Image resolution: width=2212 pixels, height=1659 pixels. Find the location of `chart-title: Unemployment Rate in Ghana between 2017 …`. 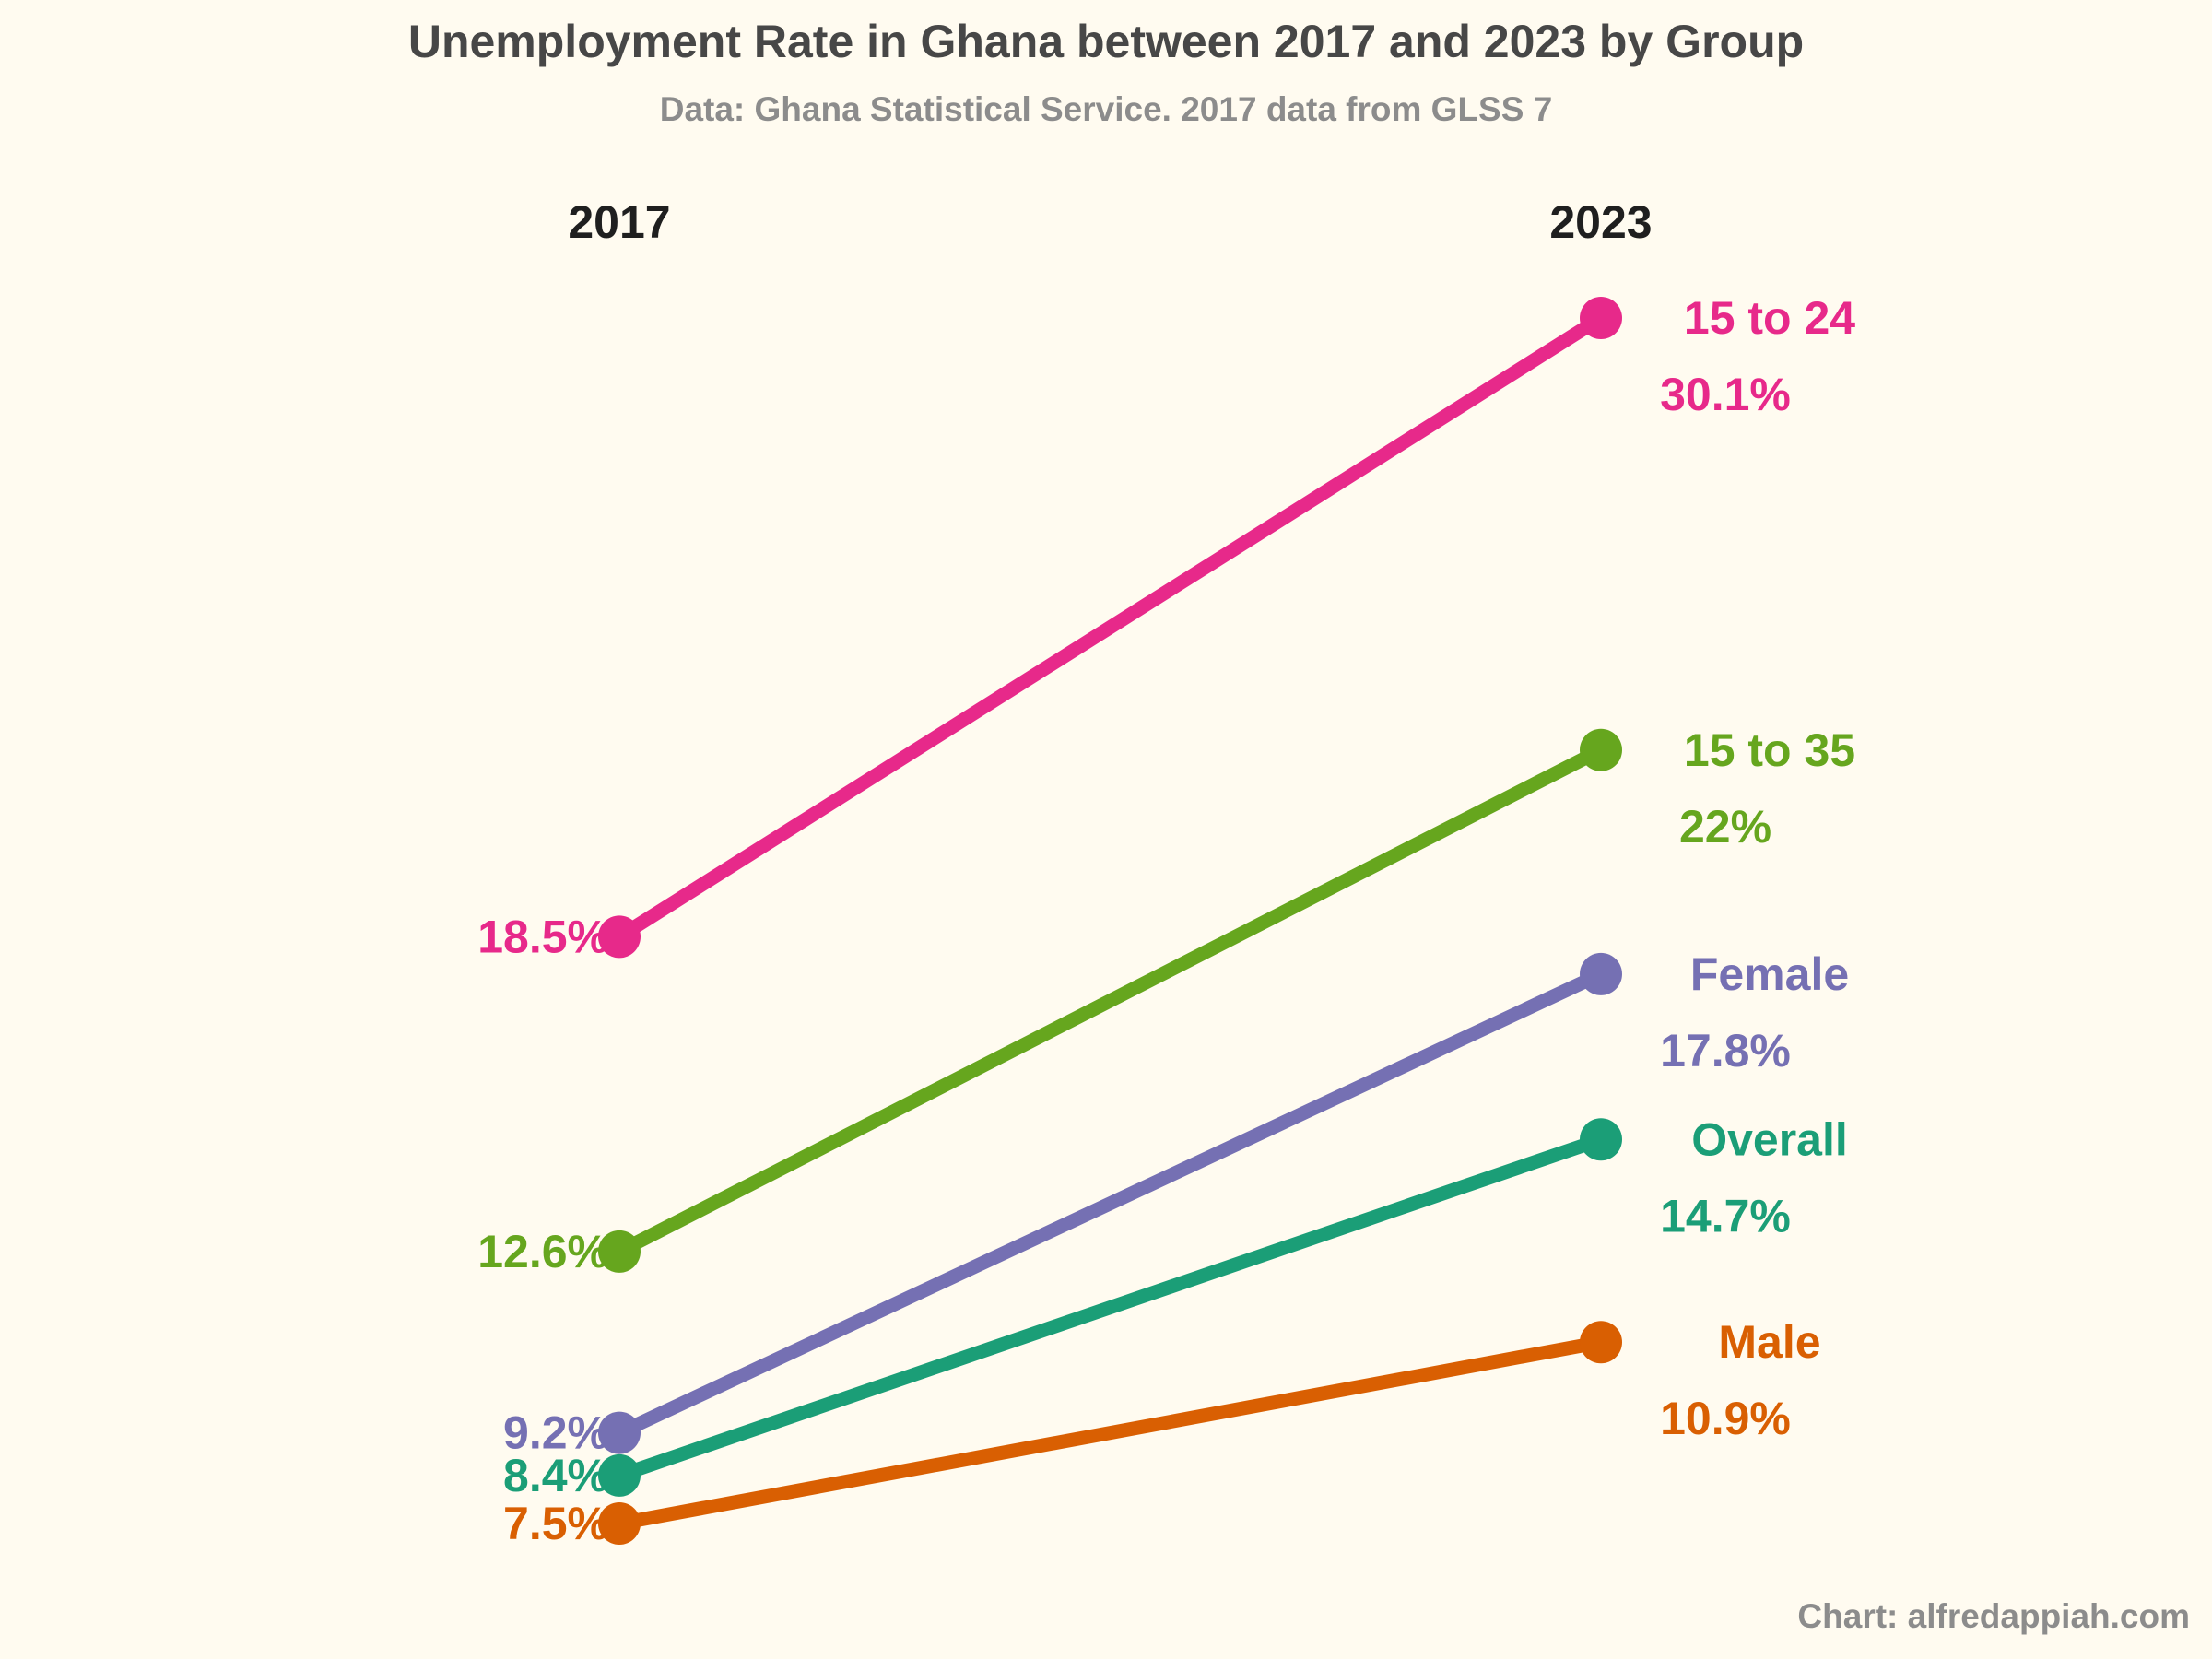

chart-title: Unemployment Rate in Ghana between 2017 … is located at coordinates (1106, 41).